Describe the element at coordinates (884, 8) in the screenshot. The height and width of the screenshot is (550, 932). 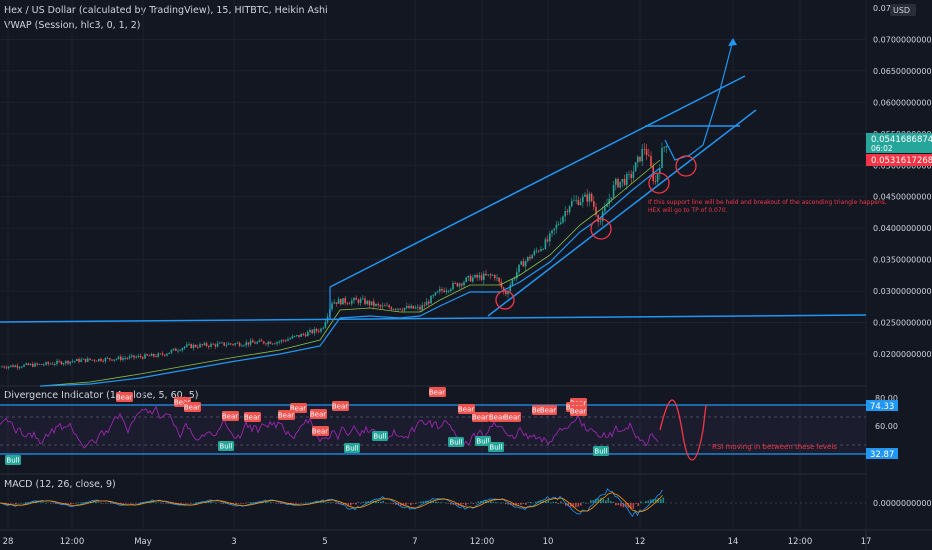
I see `price-tick-label: 0.075` at that location.